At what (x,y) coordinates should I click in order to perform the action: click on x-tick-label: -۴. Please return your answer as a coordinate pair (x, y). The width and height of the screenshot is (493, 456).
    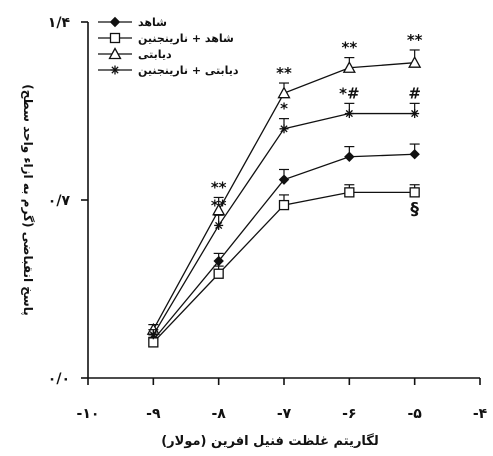
    Looking at the image, I should click on (480, 414).